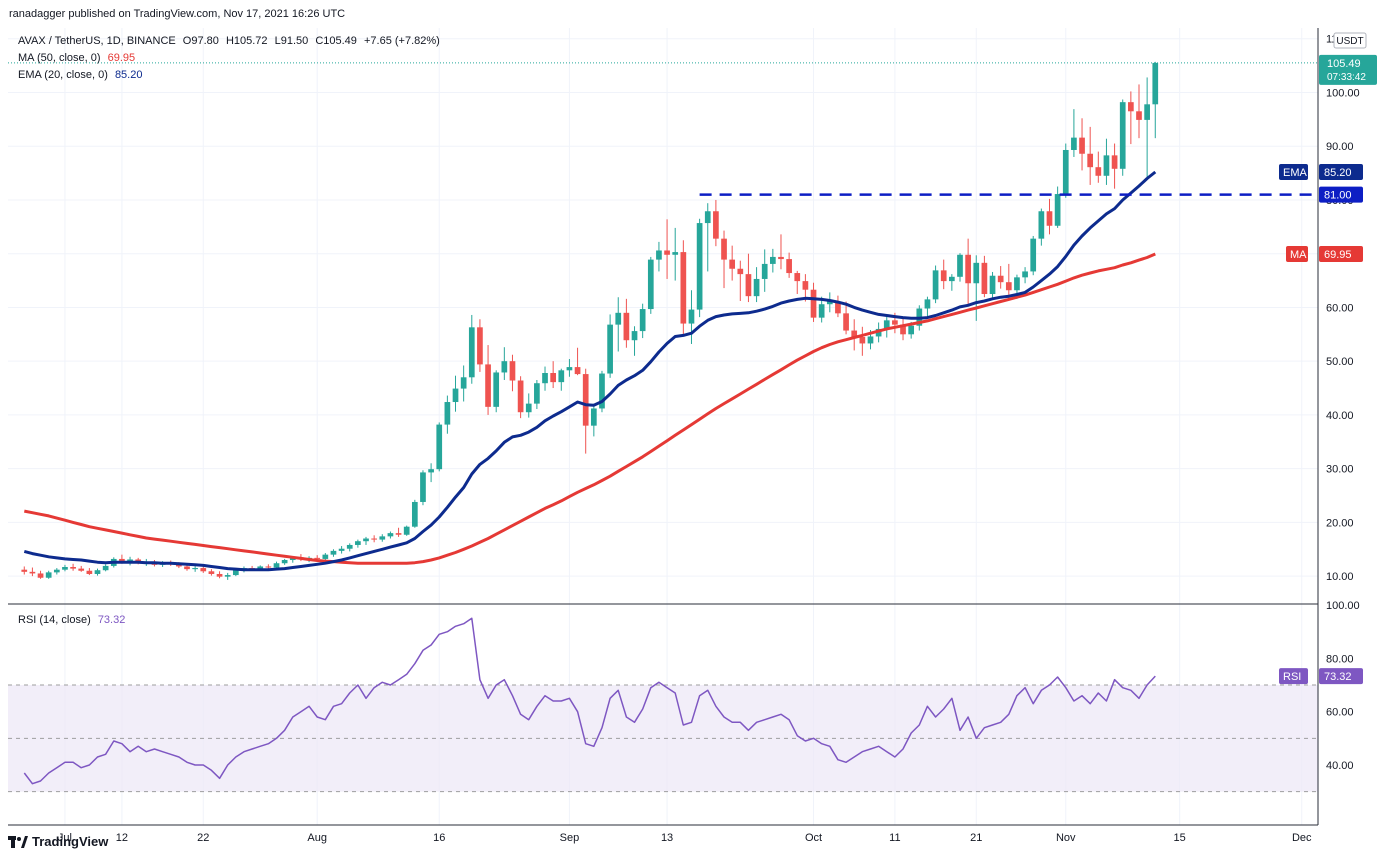 This screenshot has width=1391, height=860. I want to click on symbol-label: AVAX / TetherUS, 1D, BINANCE, so click(97, 41).